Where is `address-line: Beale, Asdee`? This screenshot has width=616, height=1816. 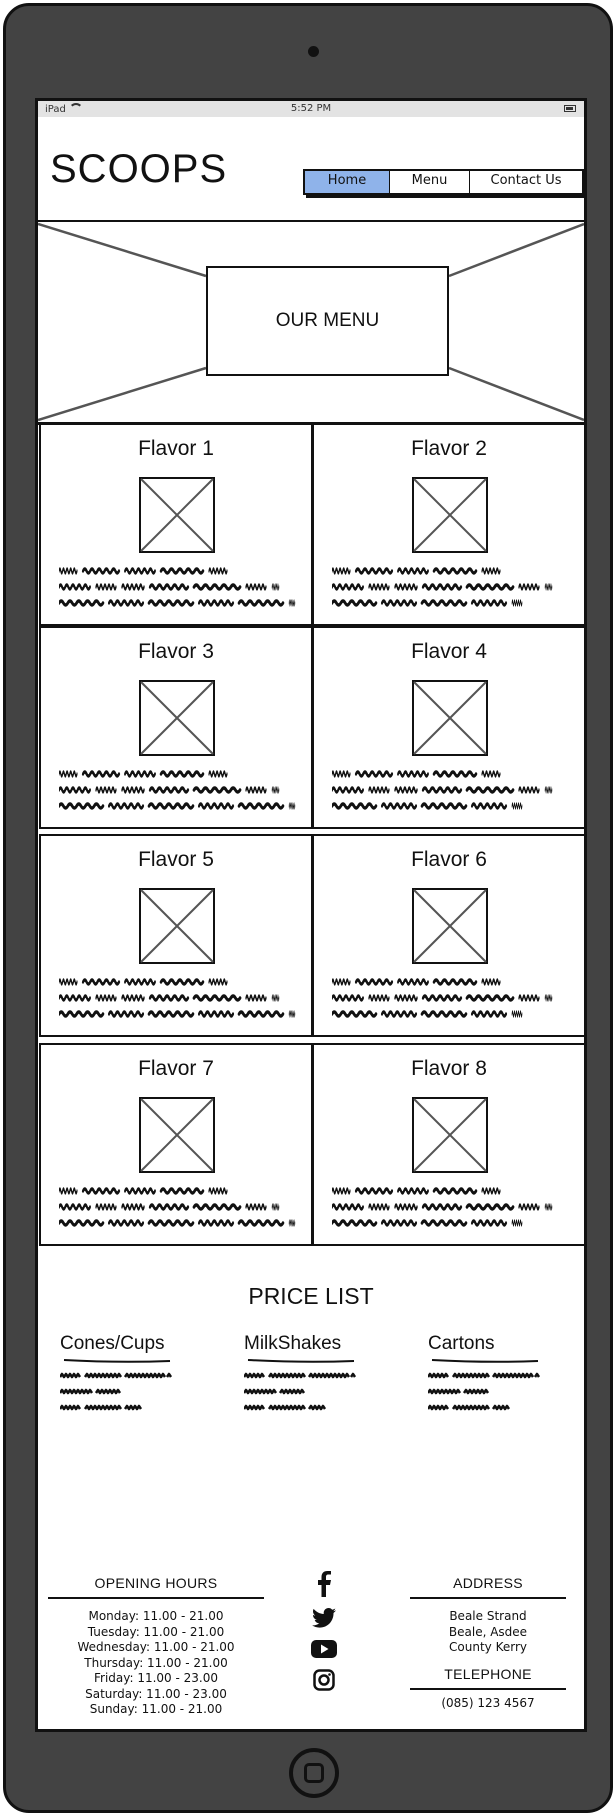
address-line: Beale, Asdee is located at coordinates (488, 1631).